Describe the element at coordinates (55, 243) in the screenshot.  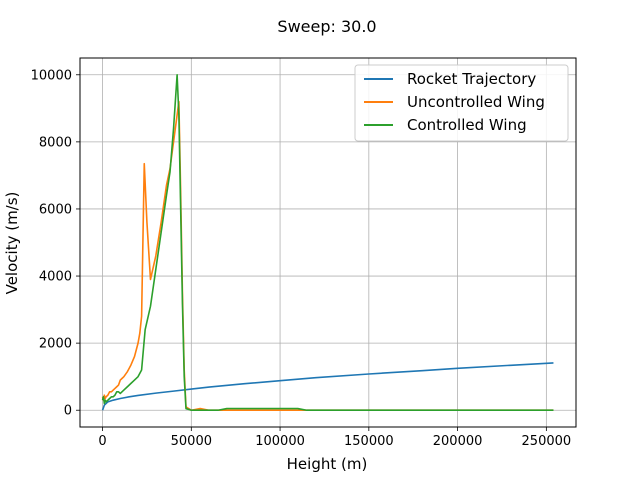
I see `y-ticks: 0 2000 4000 6000 8000 10000` at that location.